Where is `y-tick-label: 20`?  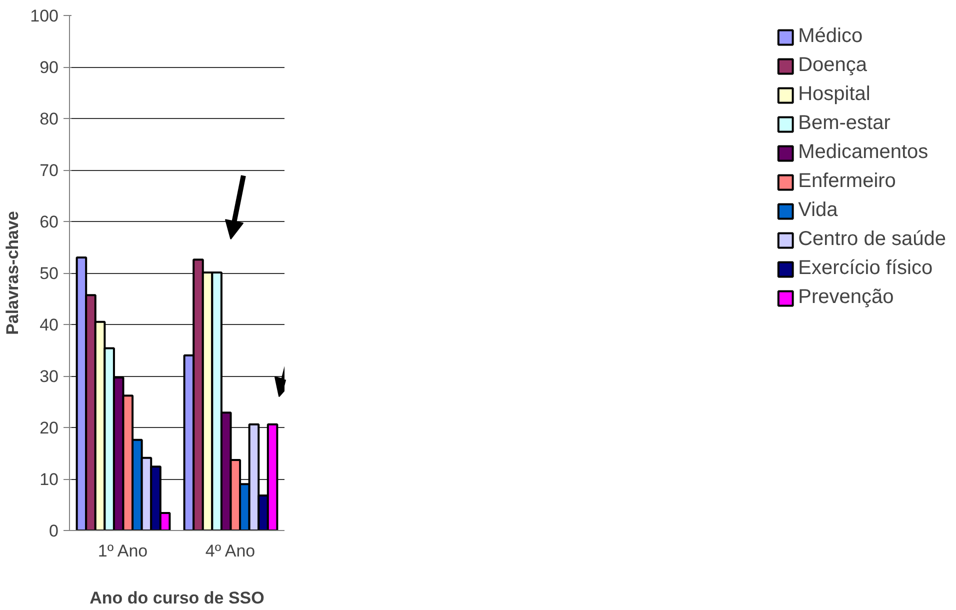 y-tick-label: 20 is located at coordinates (49, 428).